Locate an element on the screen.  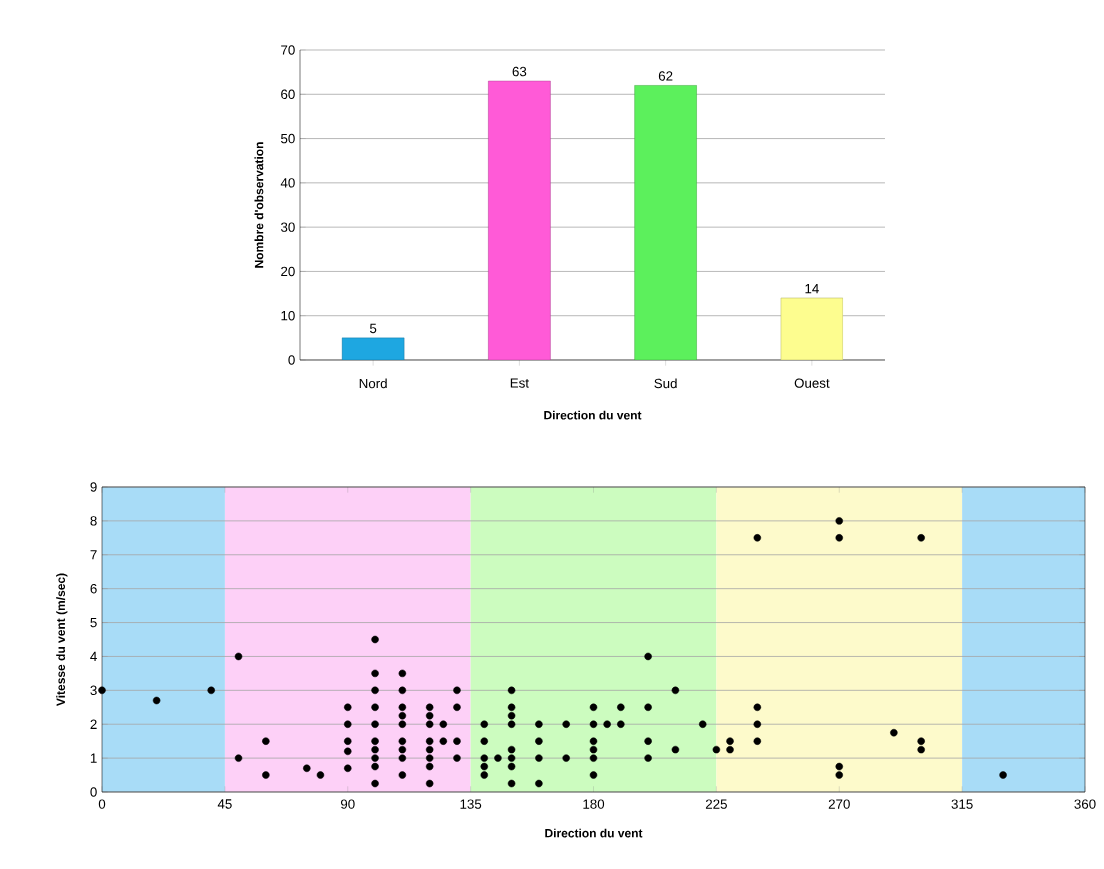
y-tick-label: 30 is located at coordinates (287, 227).